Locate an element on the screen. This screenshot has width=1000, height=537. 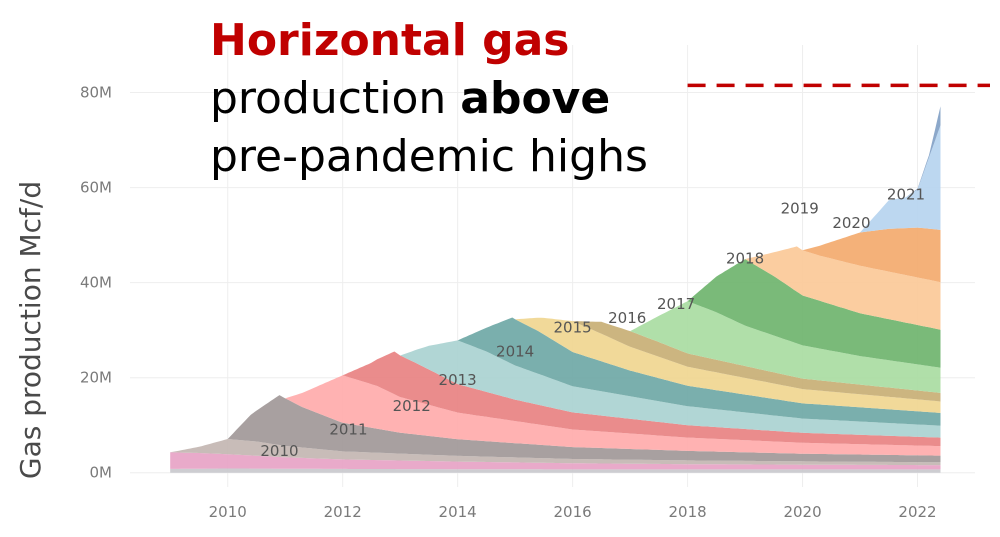
area-series-2020 is located at coordinates (871, 255).